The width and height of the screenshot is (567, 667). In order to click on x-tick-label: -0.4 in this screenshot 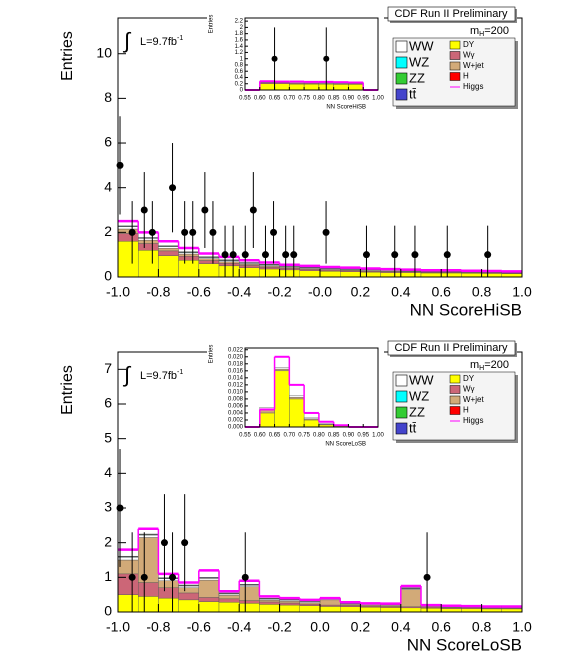, I will do `click(239, 627)`.